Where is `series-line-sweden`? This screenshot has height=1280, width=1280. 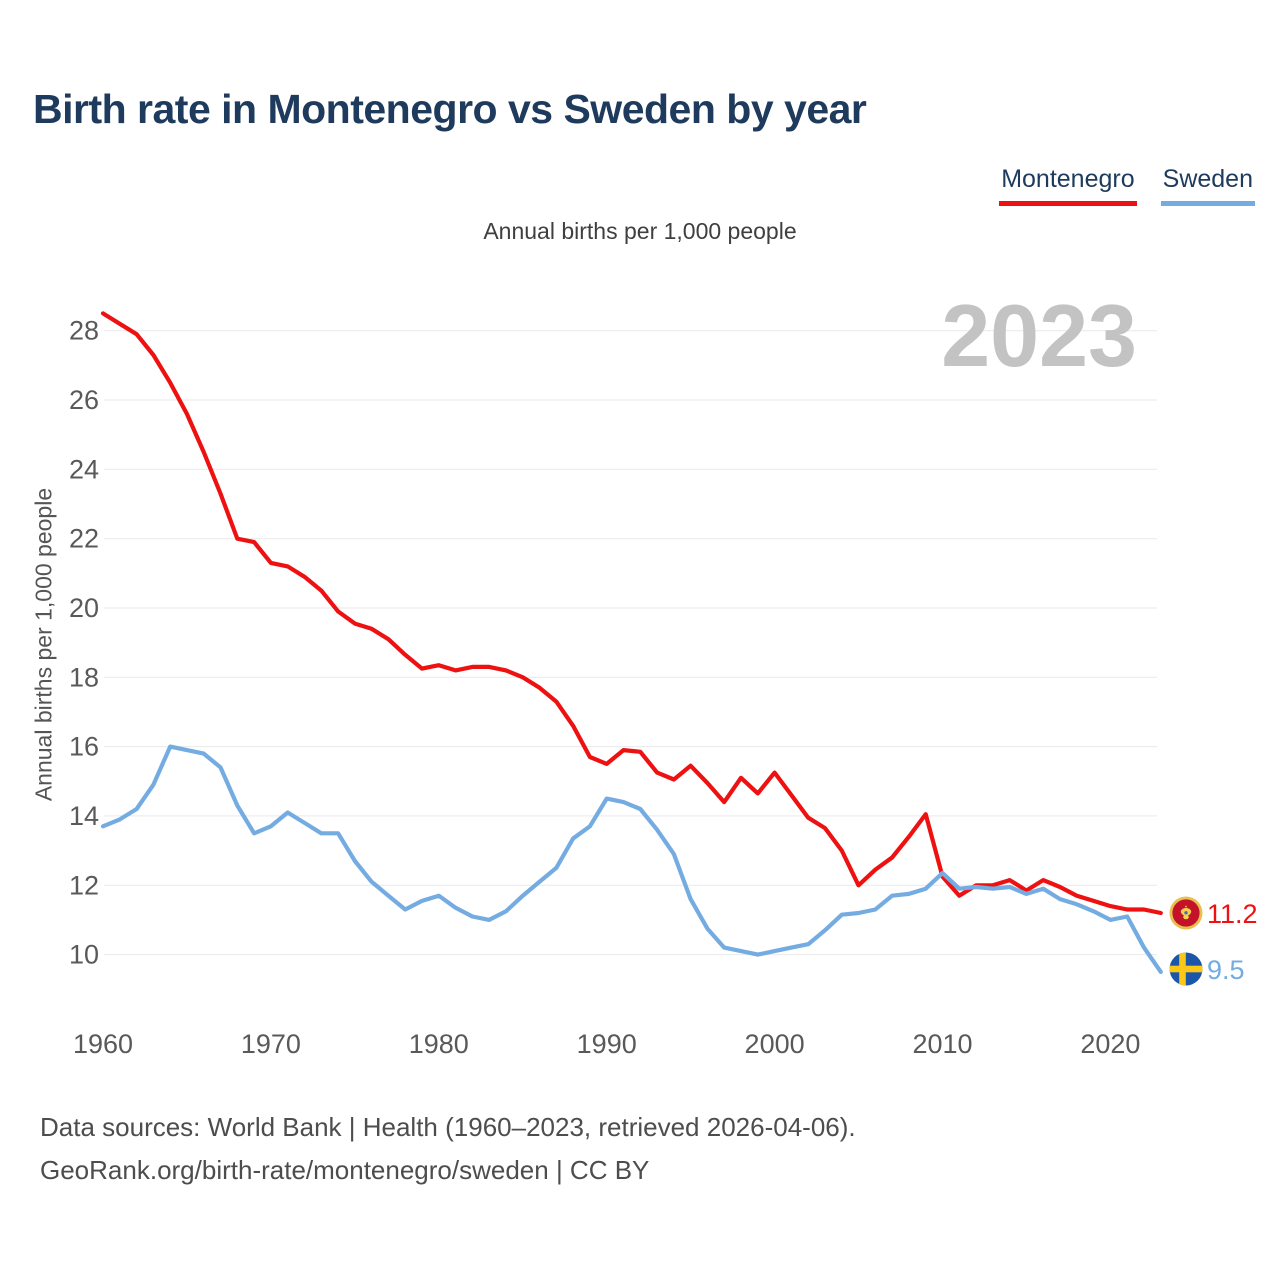
series-line-sweden is located at coordinates (631, 859).